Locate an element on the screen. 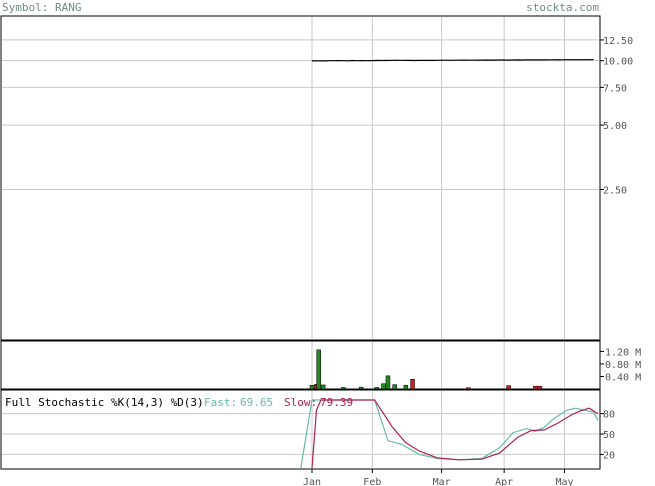 This screenshot has width=655, height=486. month-tick-label: May is located at coordinates (564, 481).